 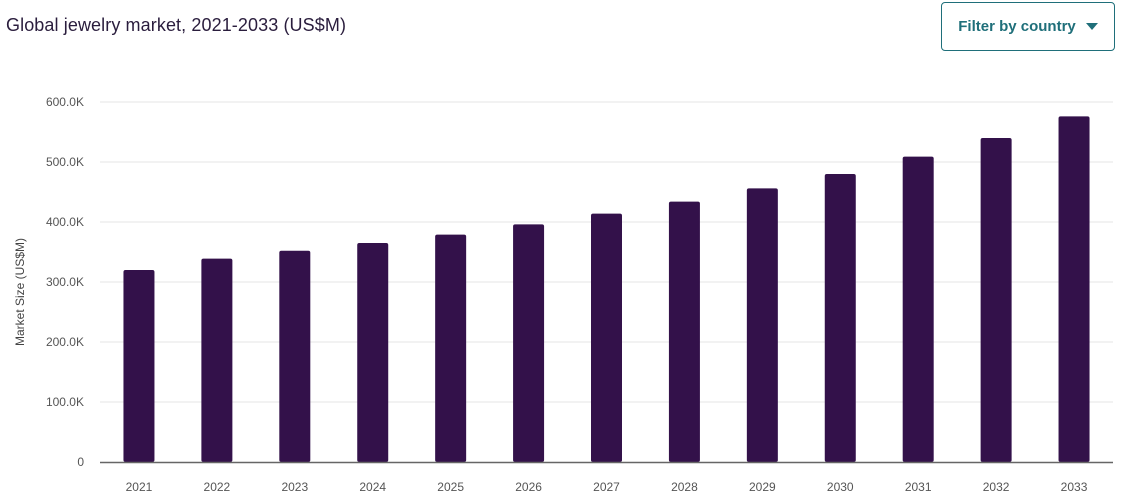 What do you see at coordinates (65, 102) in the screenshot?
I see `y-tick-label: 600.0K` at bounding box center [65, 102].